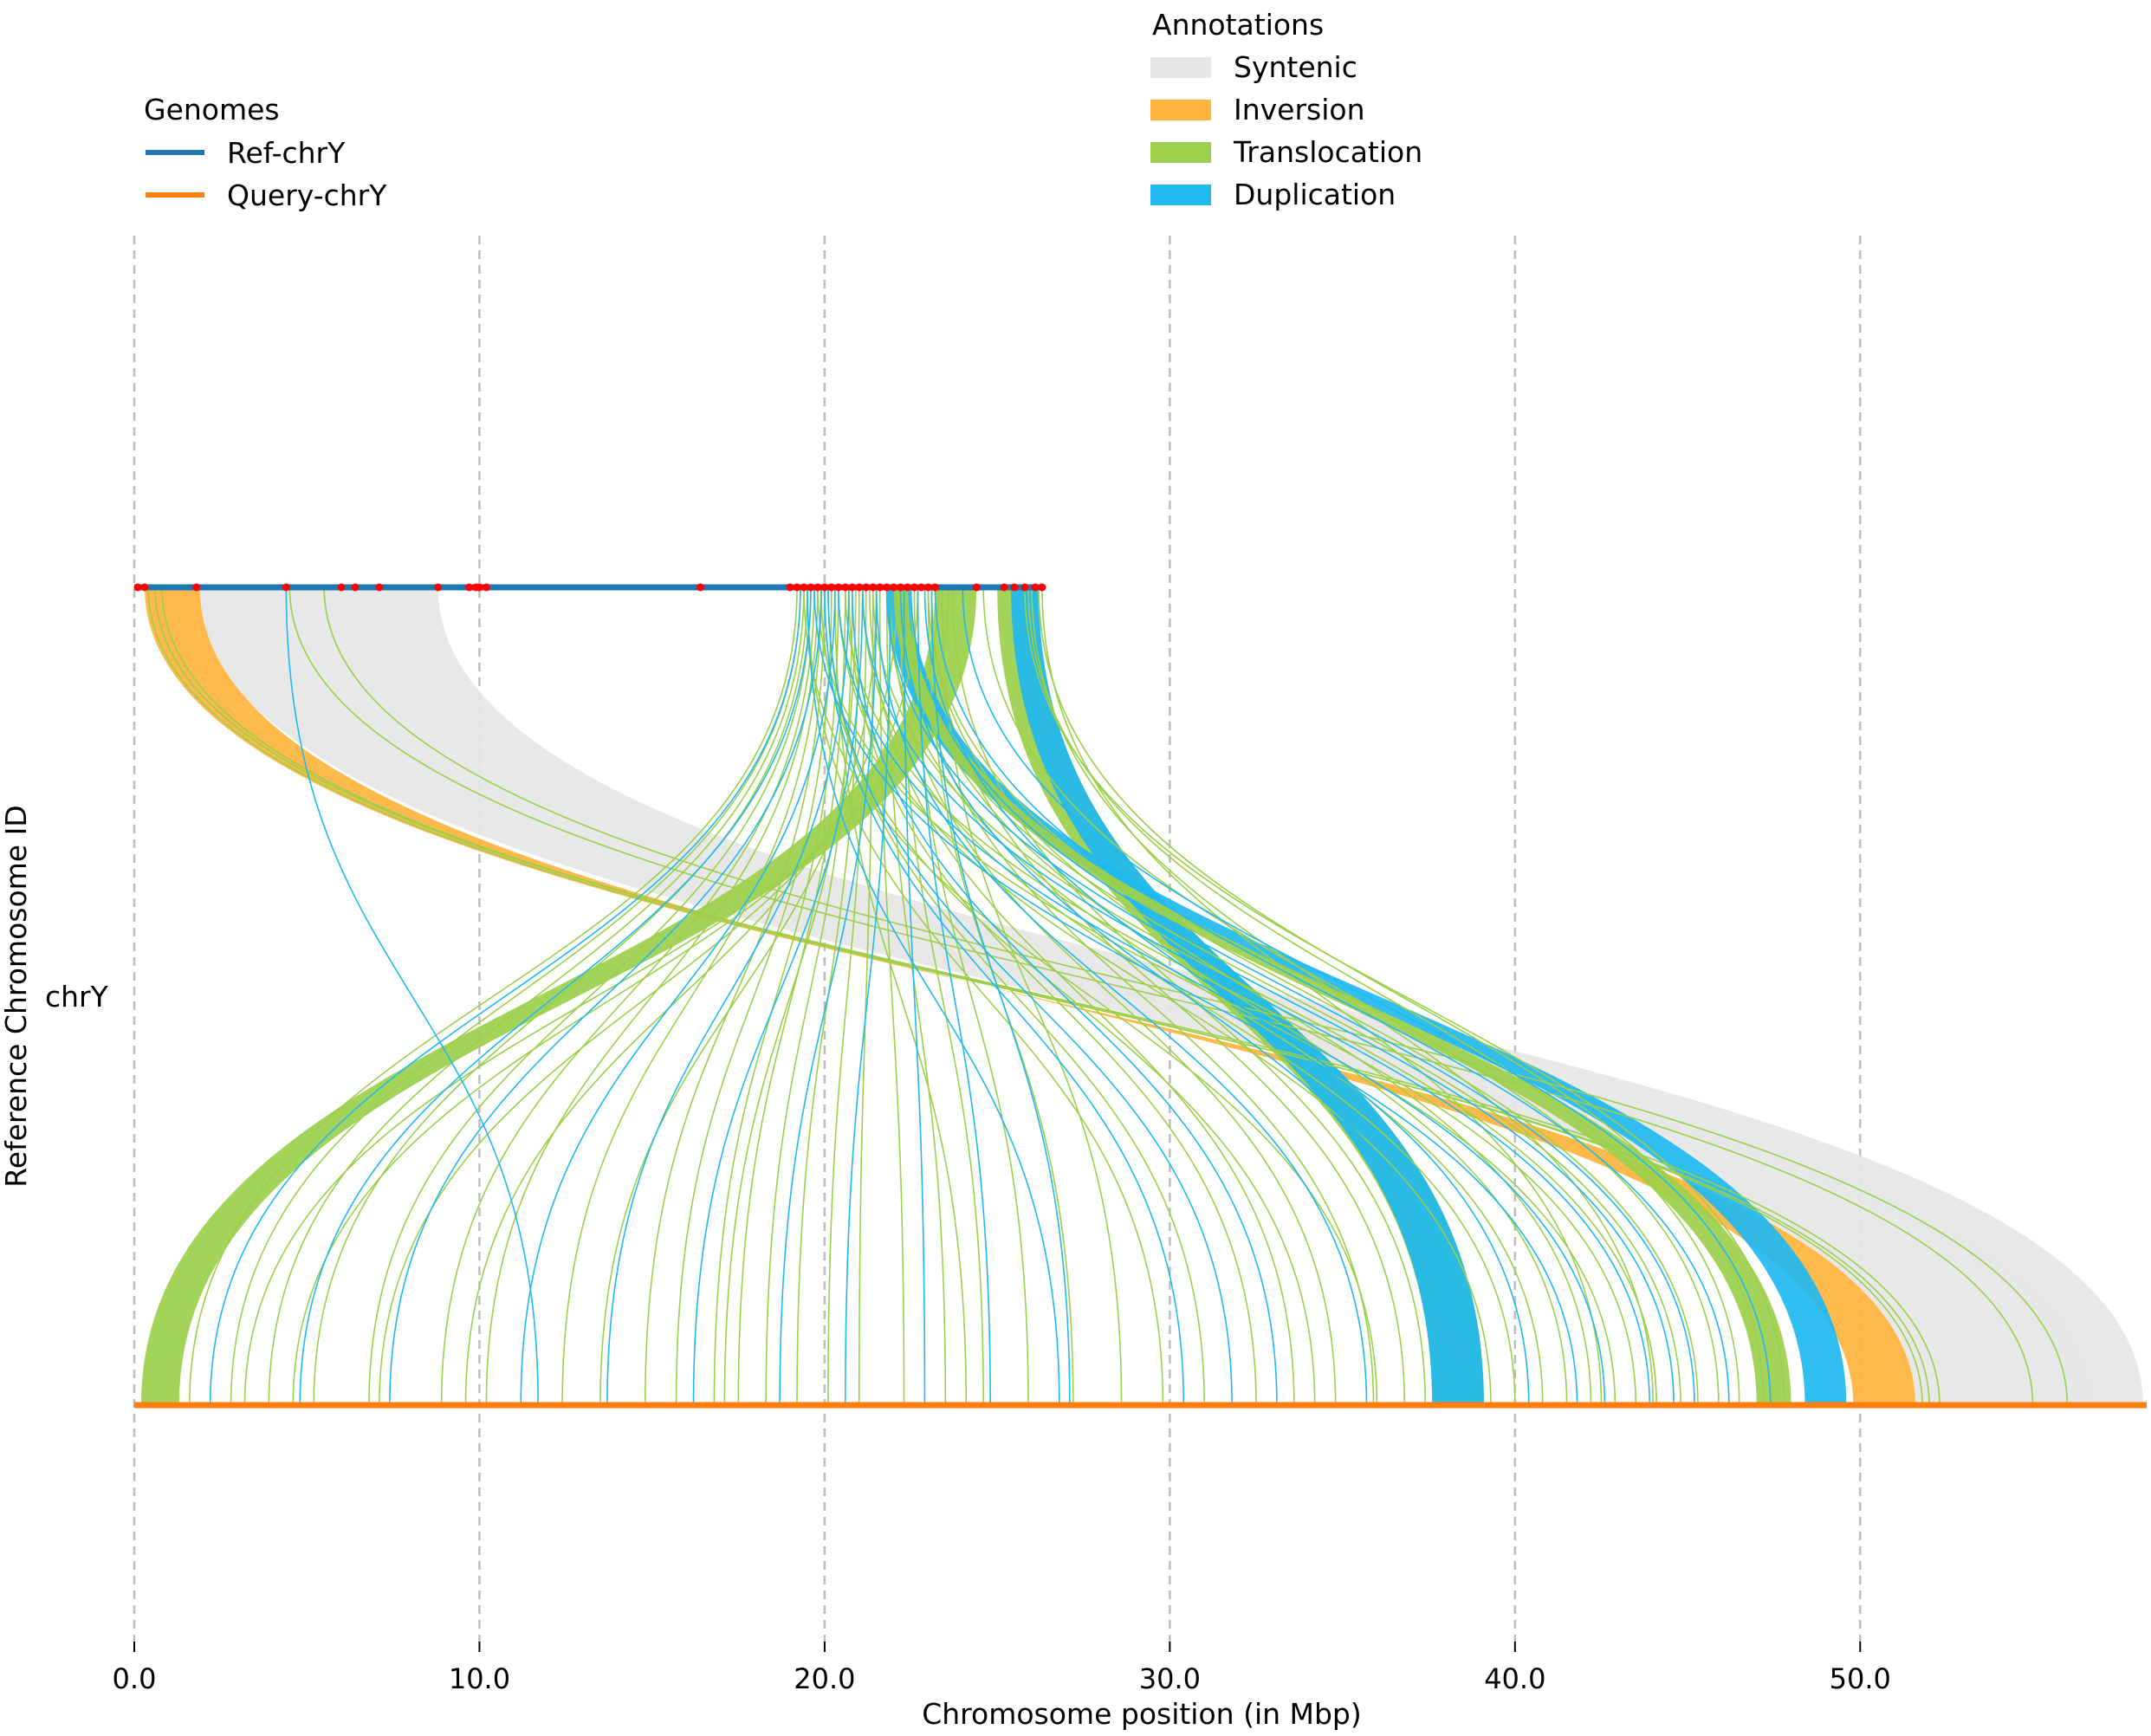 The width and height of the screenshot is (2151, 1736). What do you see at coordinates (1238, 25) in the screenshot?
I see `legend-annotations-title: Annotations` at bounding box center [1238, 25].